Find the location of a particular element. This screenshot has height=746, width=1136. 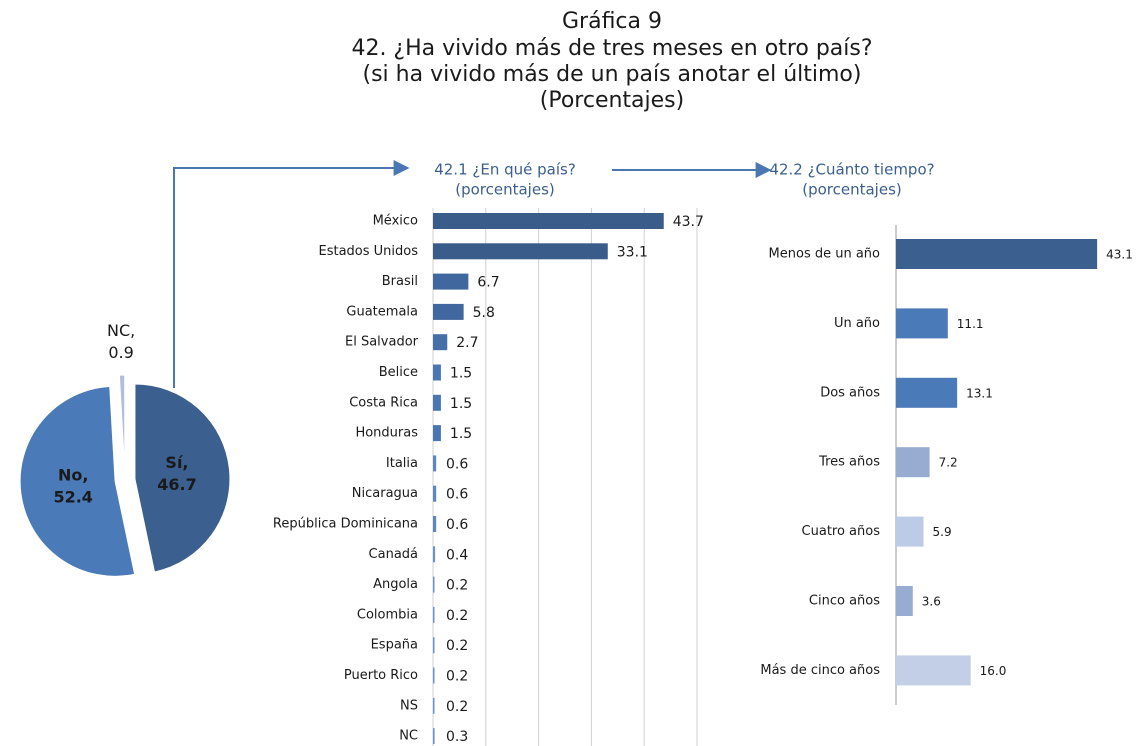

category-label: NC is located at coordinates (408, 736).